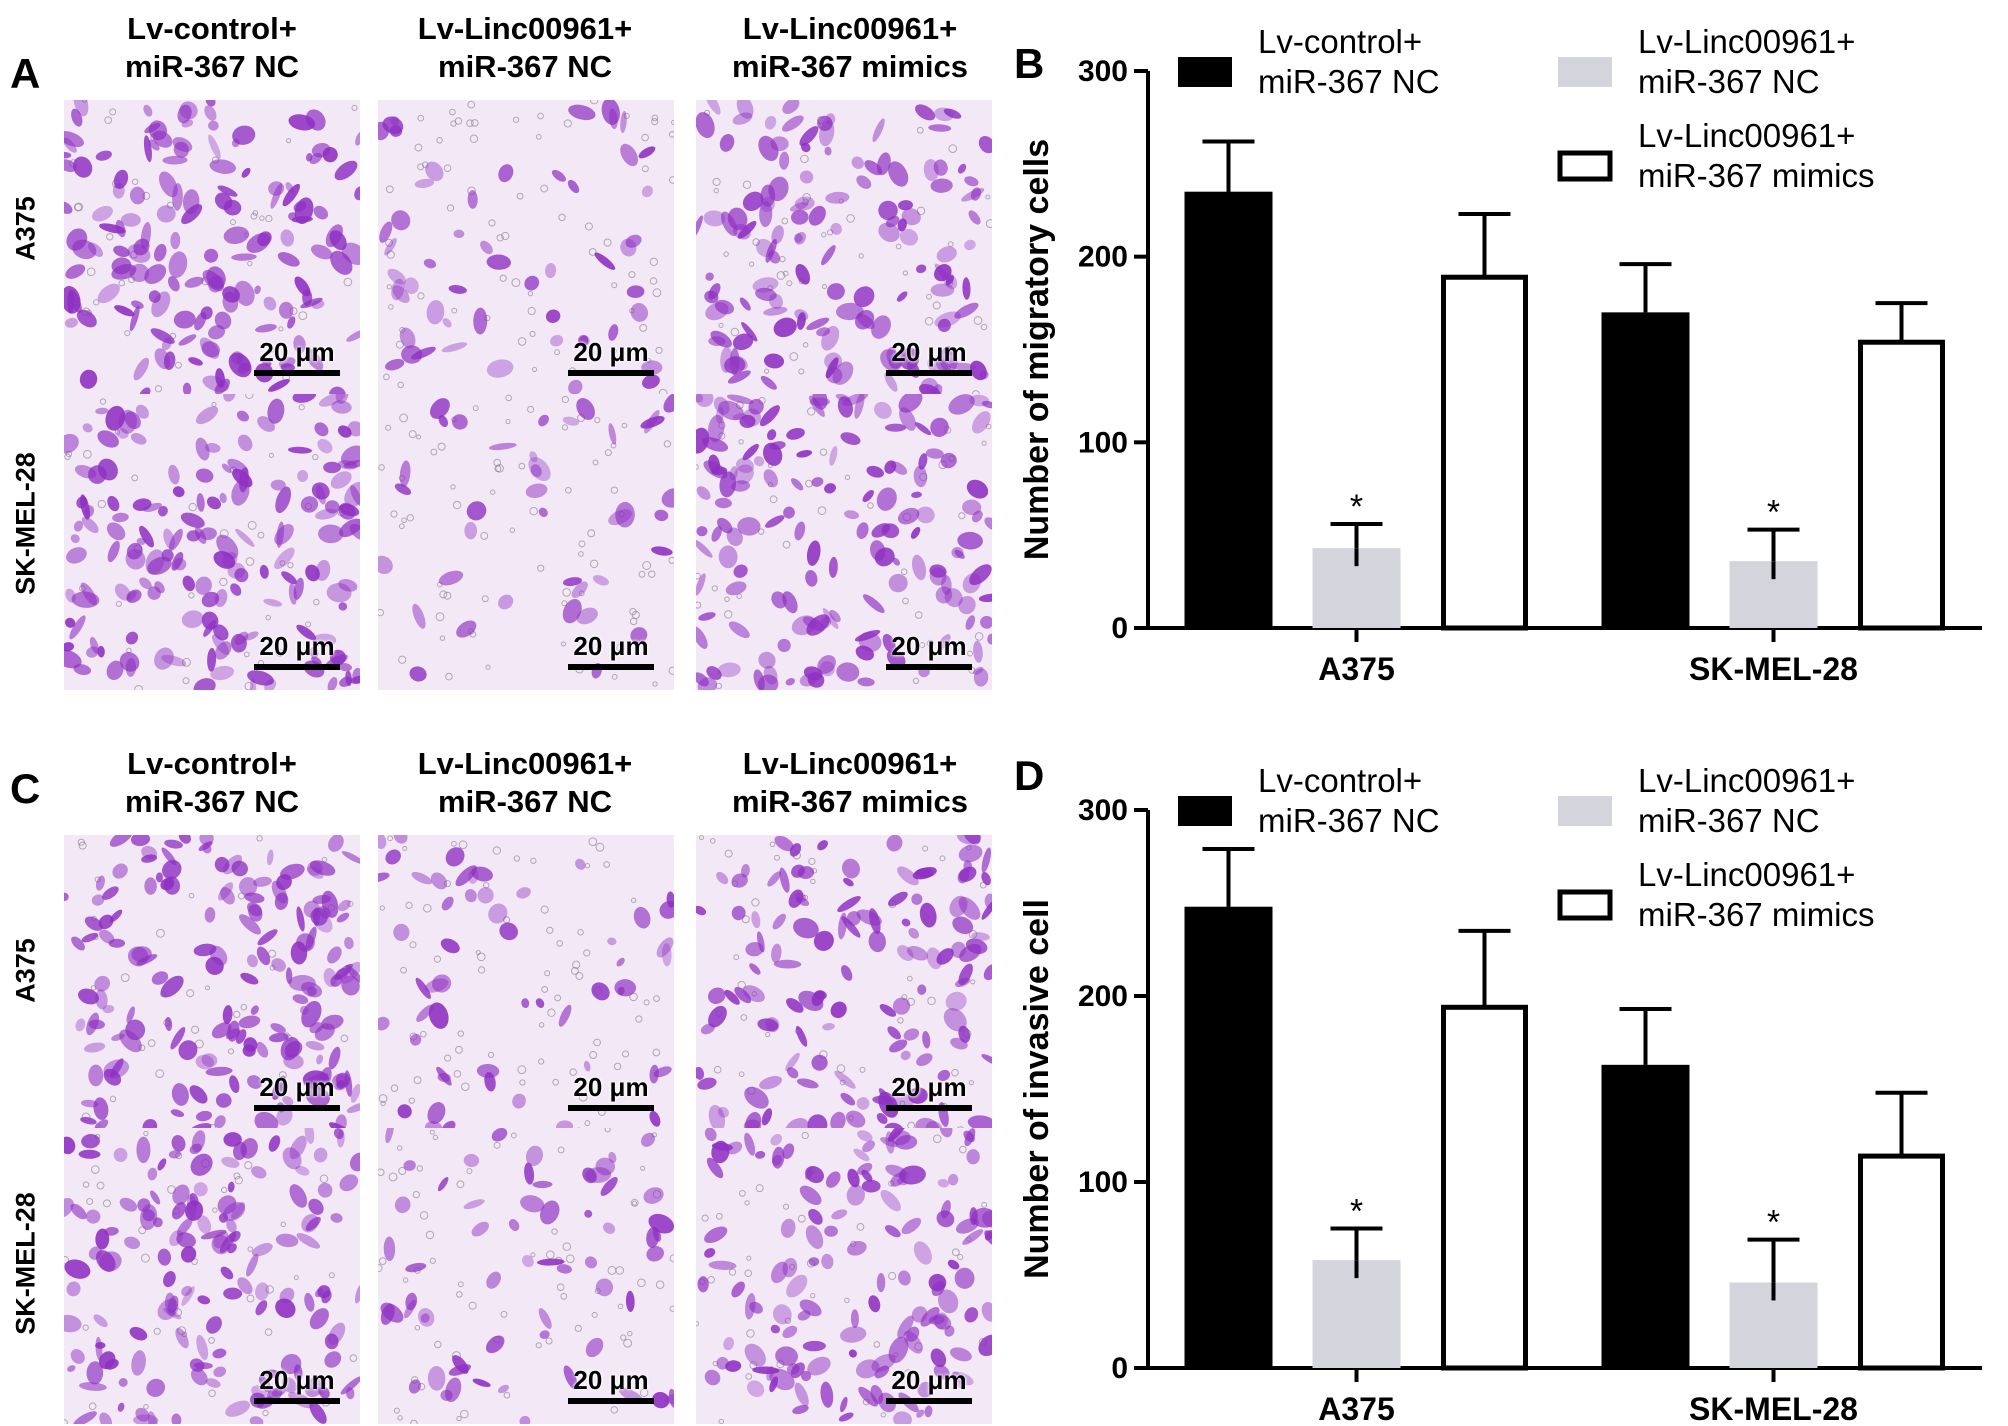 The image size is (2008, 1426). What do you see at coordinates (844, 983) in the screenshot?
I see `micrograph-invasion-a375-linc-mimics: 20 μm` at bounding box center [844, 983].